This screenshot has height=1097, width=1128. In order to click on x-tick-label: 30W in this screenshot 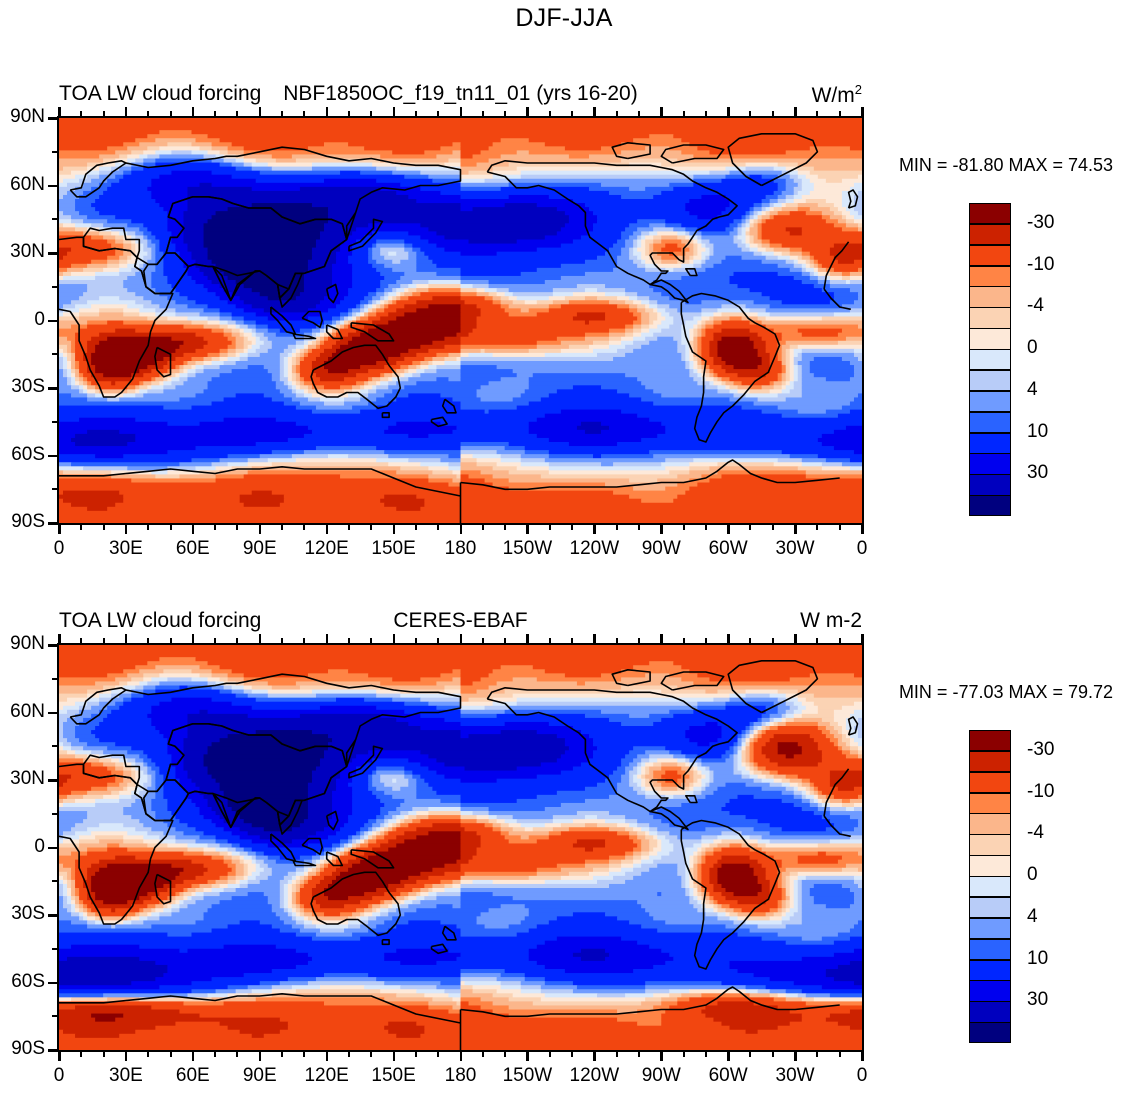, I will do `click(795, 548)`.